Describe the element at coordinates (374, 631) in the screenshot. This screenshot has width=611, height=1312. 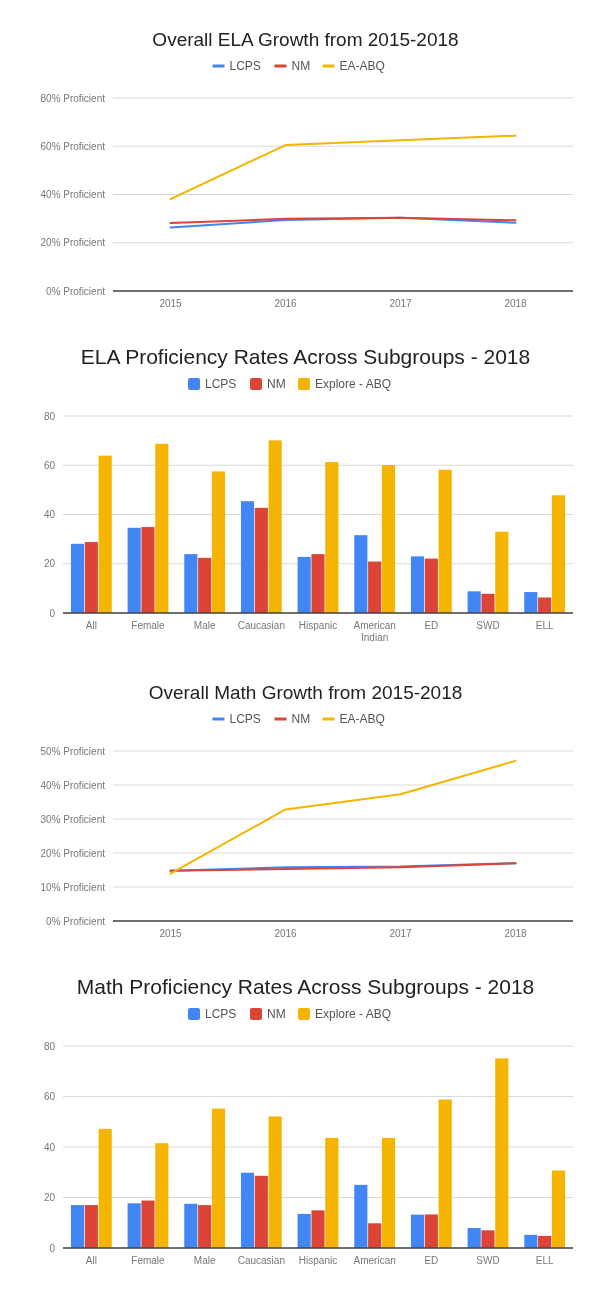
I see `x-tick-label: American Indian` at that location.